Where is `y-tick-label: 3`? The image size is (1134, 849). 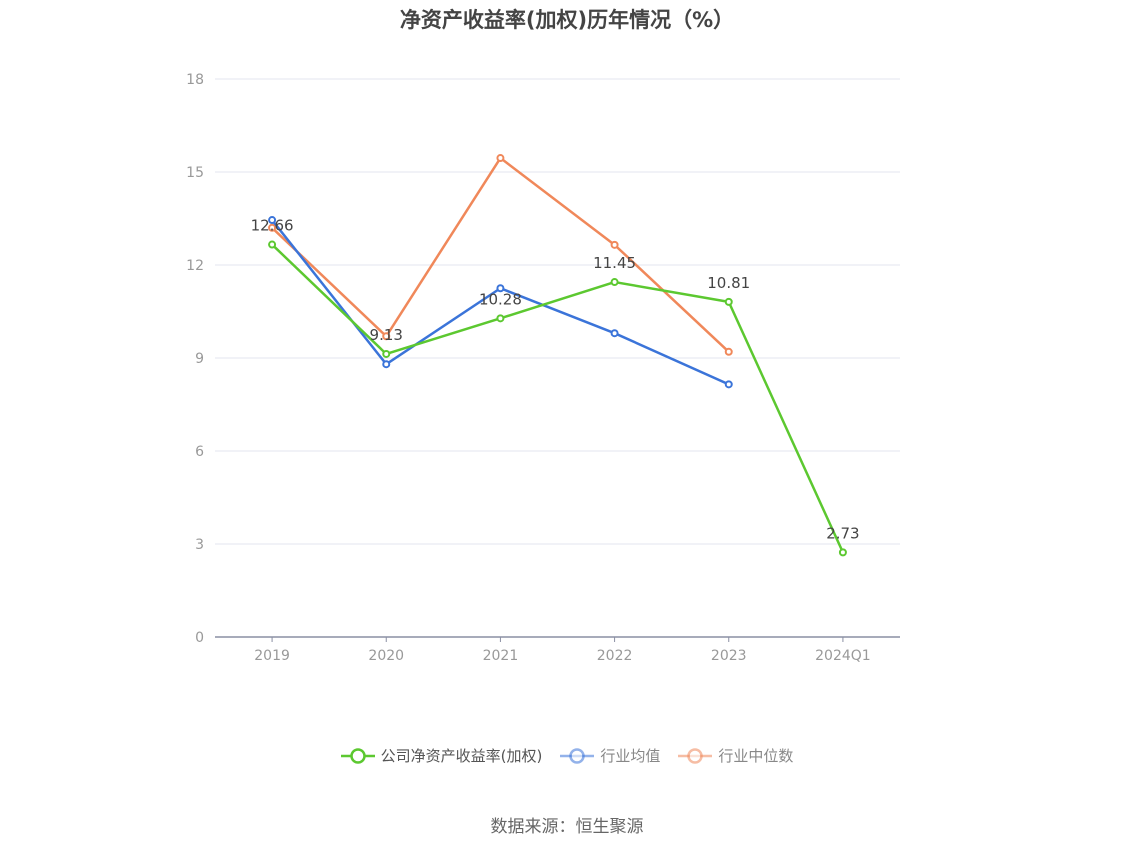
y-tick-label: 3 is located at coordinates (199, 545).